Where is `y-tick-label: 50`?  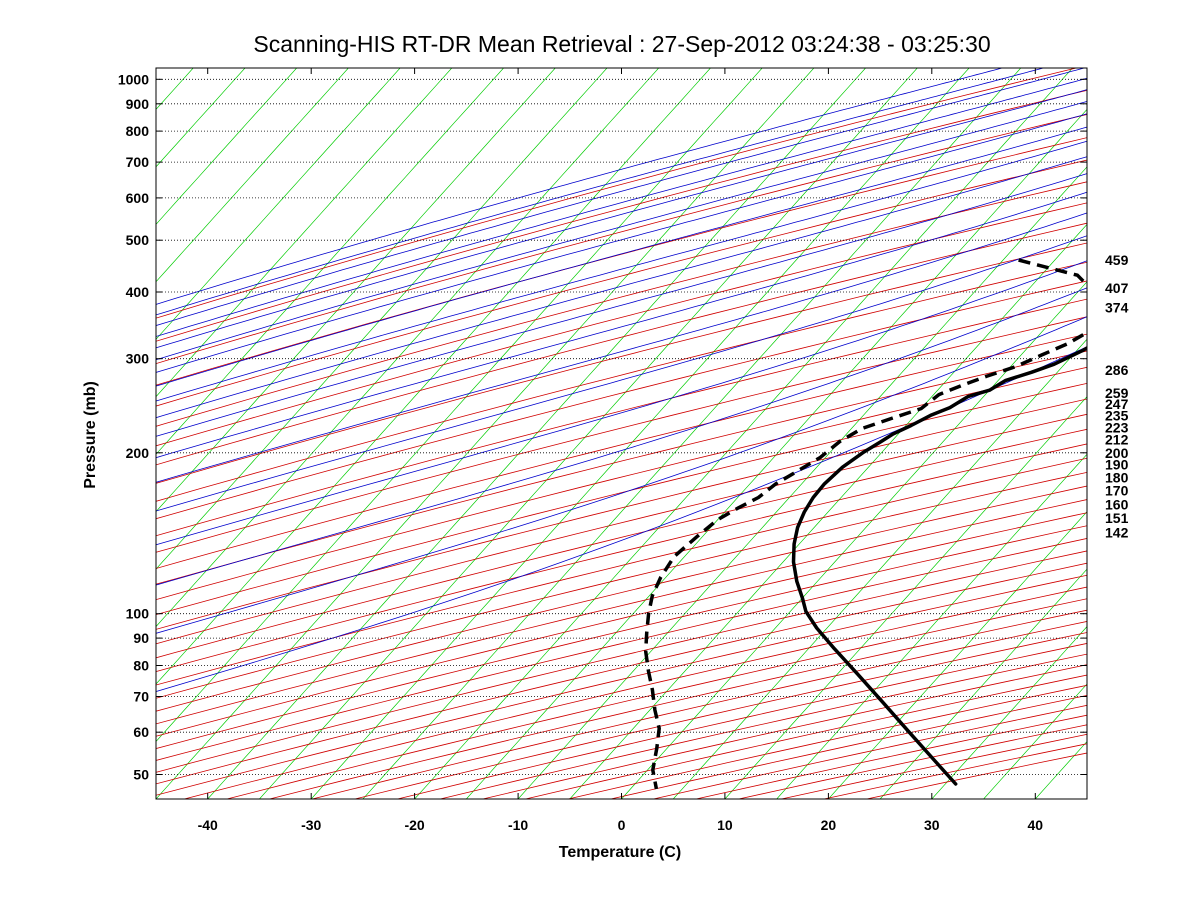 y-tick-label: 50 is located at coordinates (141, 775).